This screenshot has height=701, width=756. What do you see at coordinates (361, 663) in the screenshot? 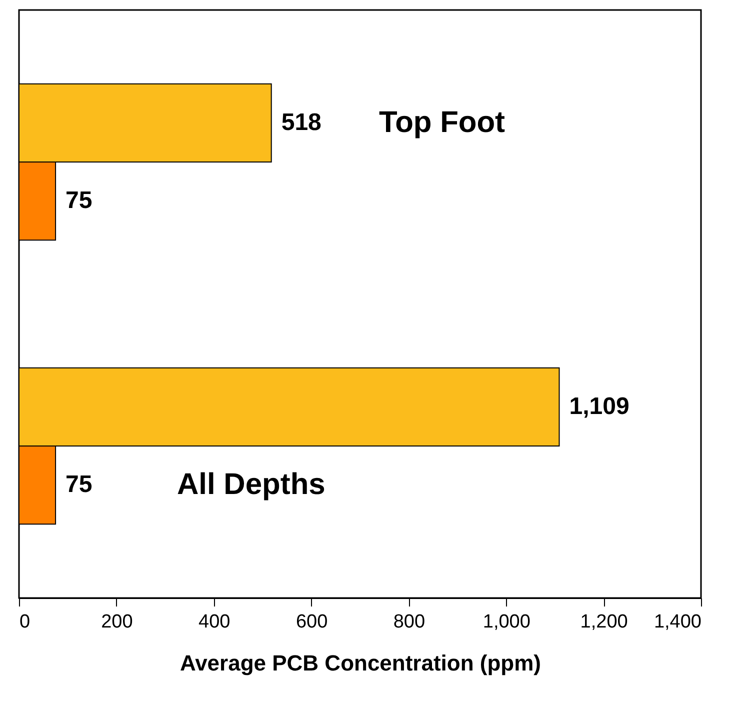
I see `x-axis-title: Average PCB Concentration (ppm)` at bounding box center [361, 663].